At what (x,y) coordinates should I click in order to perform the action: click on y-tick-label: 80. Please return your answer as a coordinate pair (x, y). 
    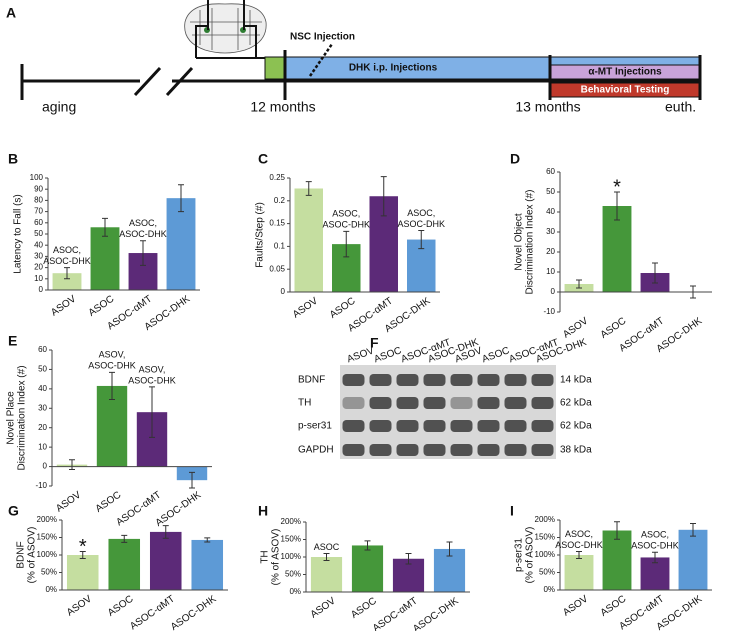
    Looking at the image, I should click on (38, 200).